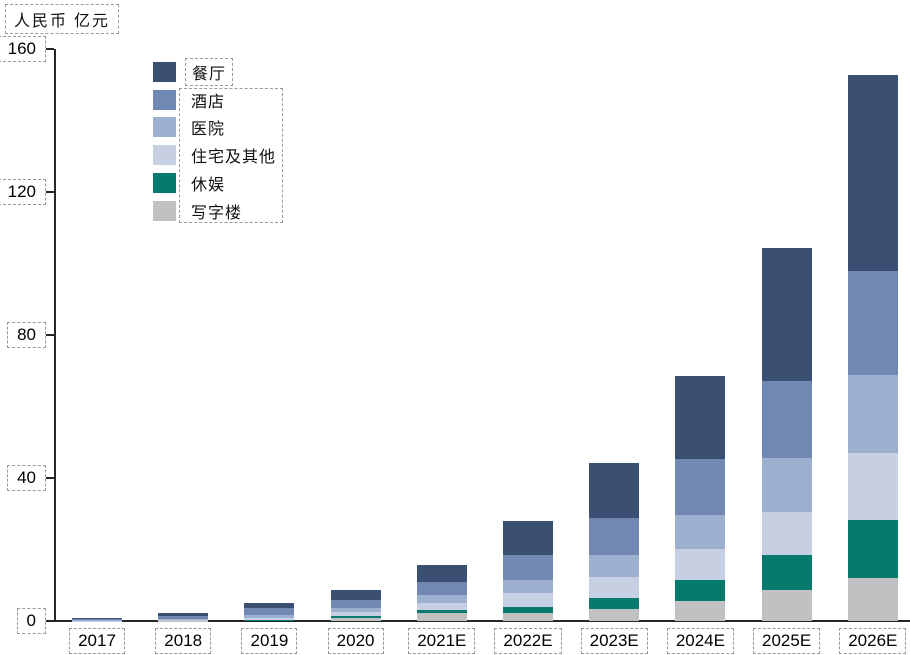 The height and width of the screenshot is (655, 910). What do you see at coordinates (97, 641) in the screenshot?
I see `x-axis-label-2017: 2017` at bounding box center [97, 641].